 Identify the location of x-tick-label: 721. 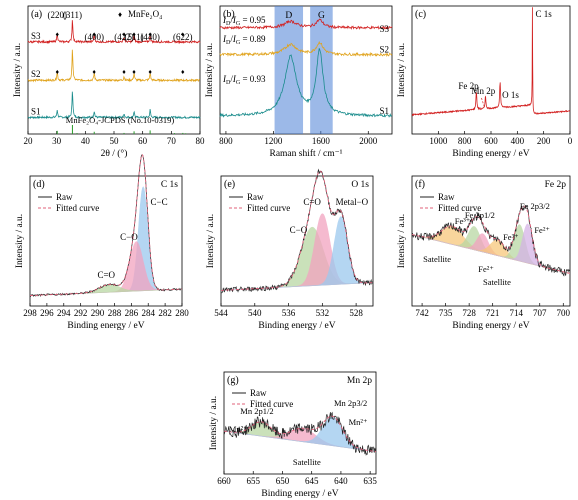
(493, 313).